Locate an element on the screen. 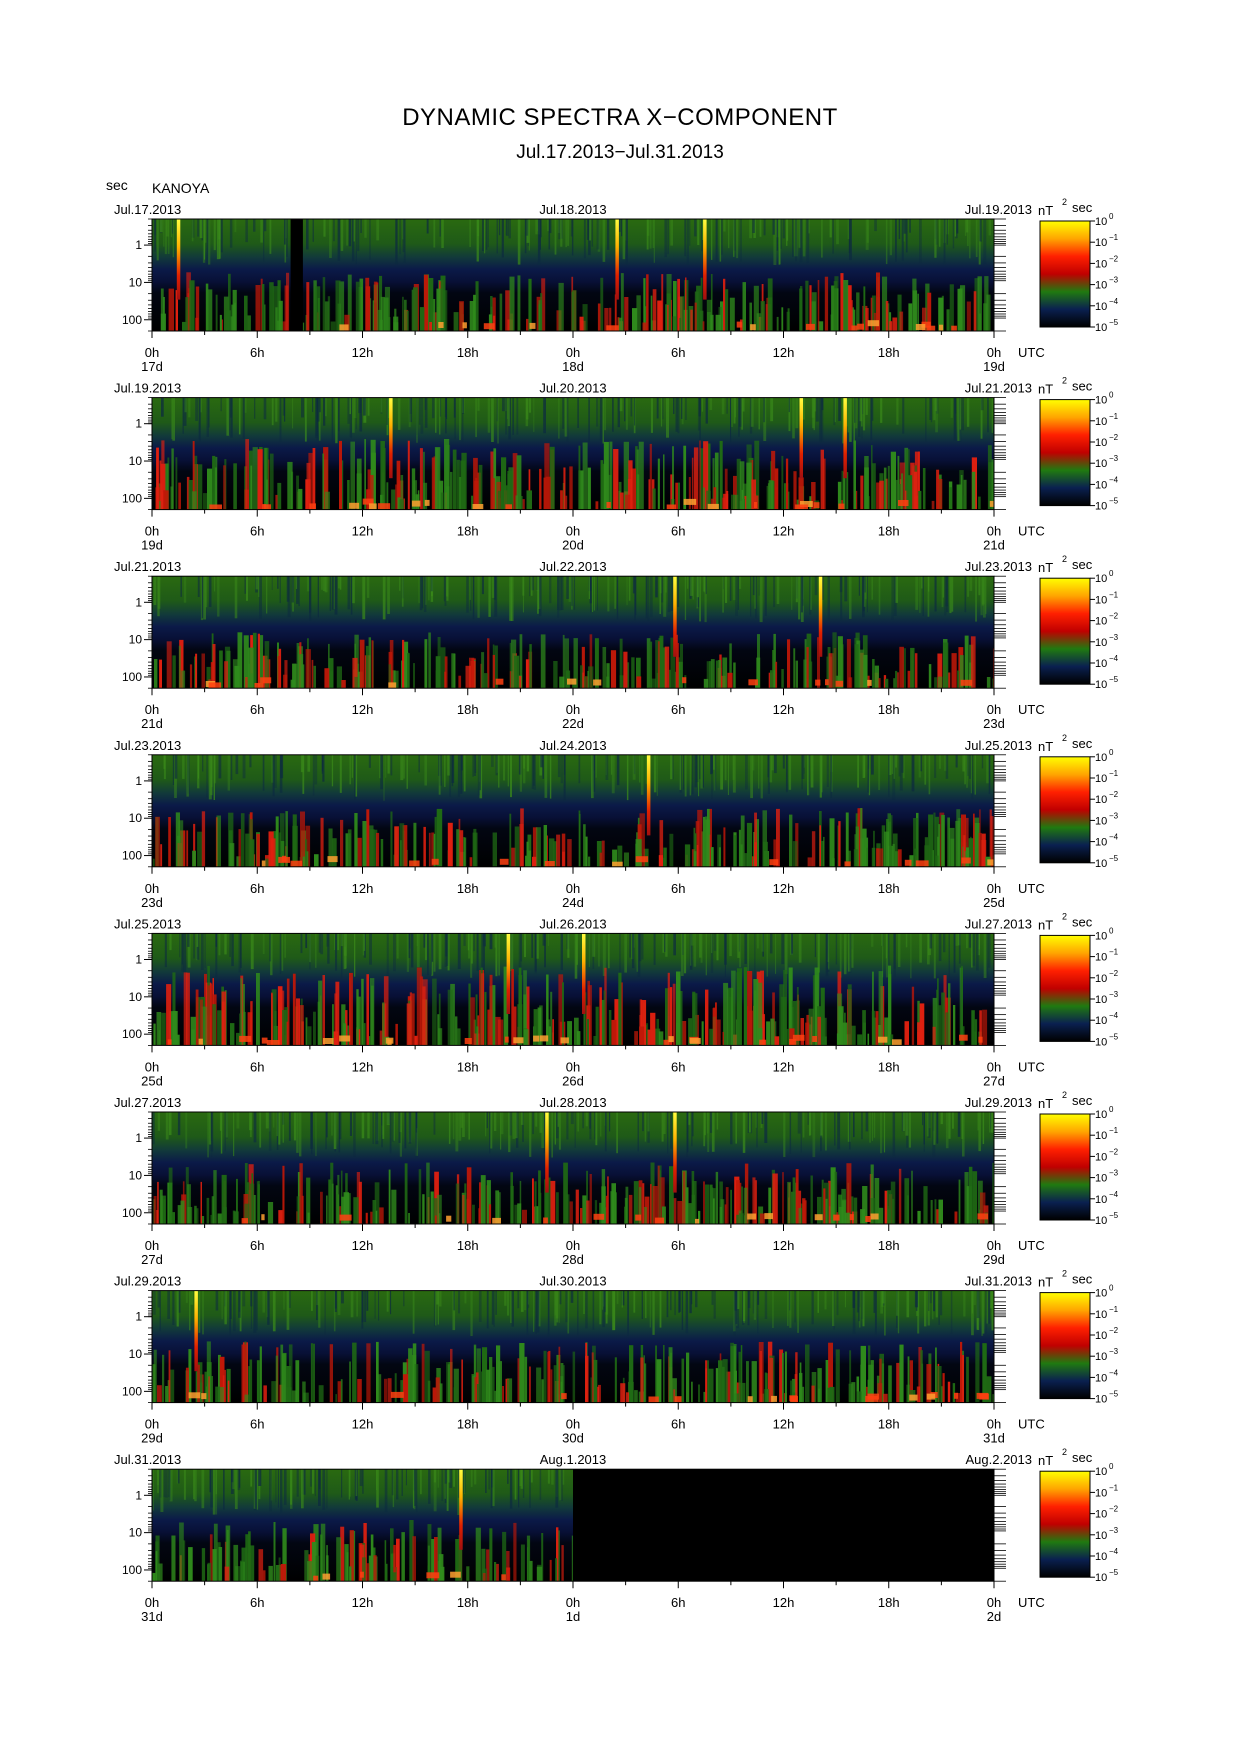  colorbar-tick-exponent: −1 is located at coordinates (1114, 952).